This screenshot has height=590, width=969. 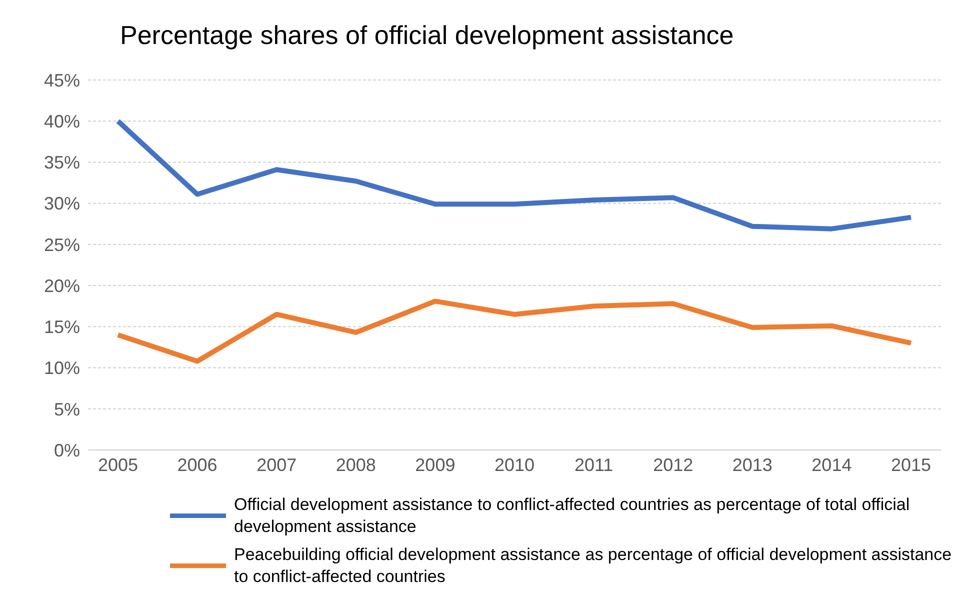 I want to click on y-tick-label: 20%, so click(x=62, y=286).